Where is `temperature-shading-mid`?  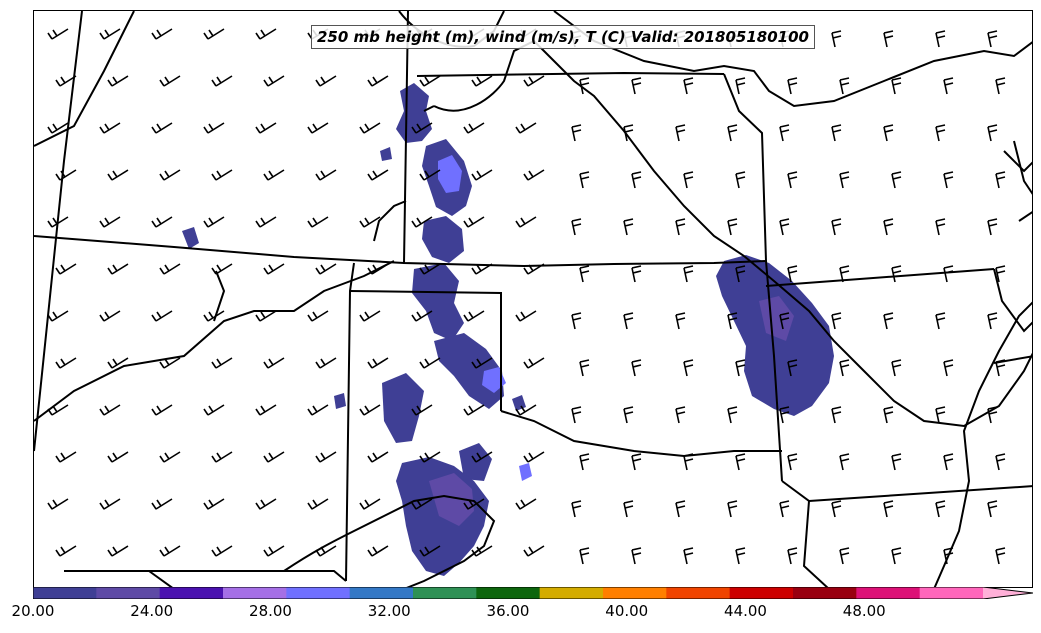 temperature-shading-mid is located at coordinates (611, 411).